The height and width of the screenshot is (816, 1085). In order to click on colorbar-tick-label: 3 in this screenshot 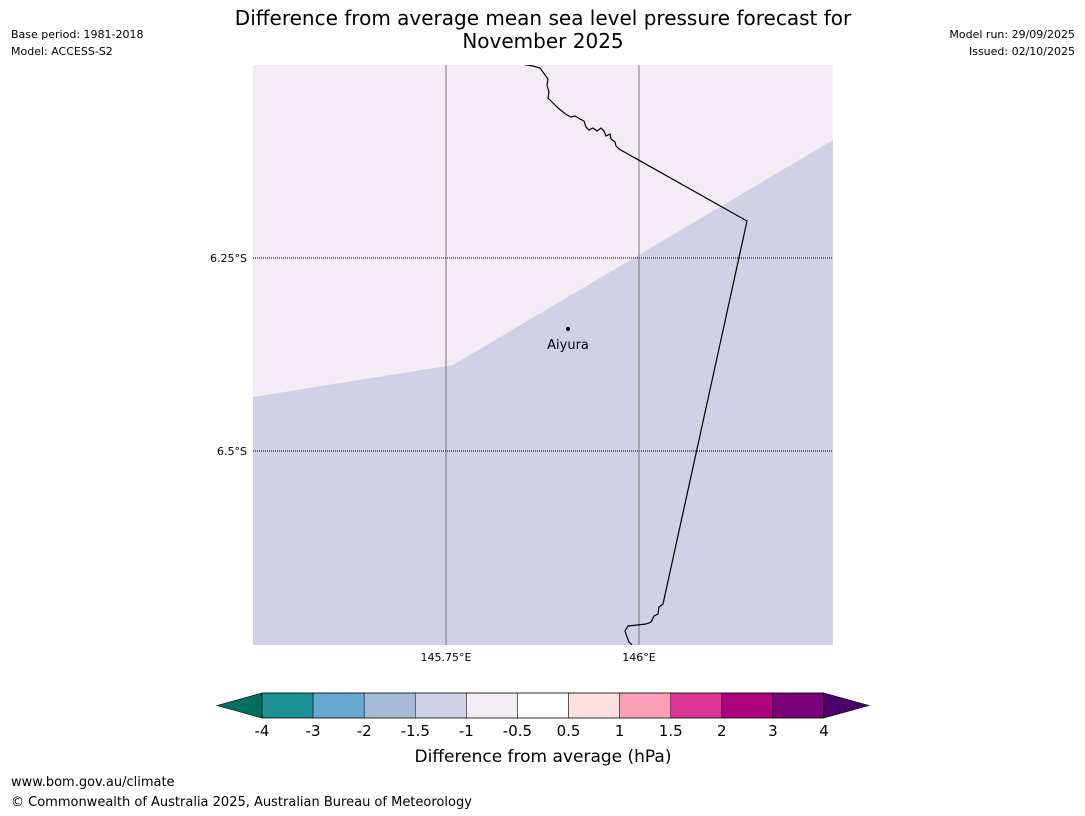, I will do `click(773, 731)`.